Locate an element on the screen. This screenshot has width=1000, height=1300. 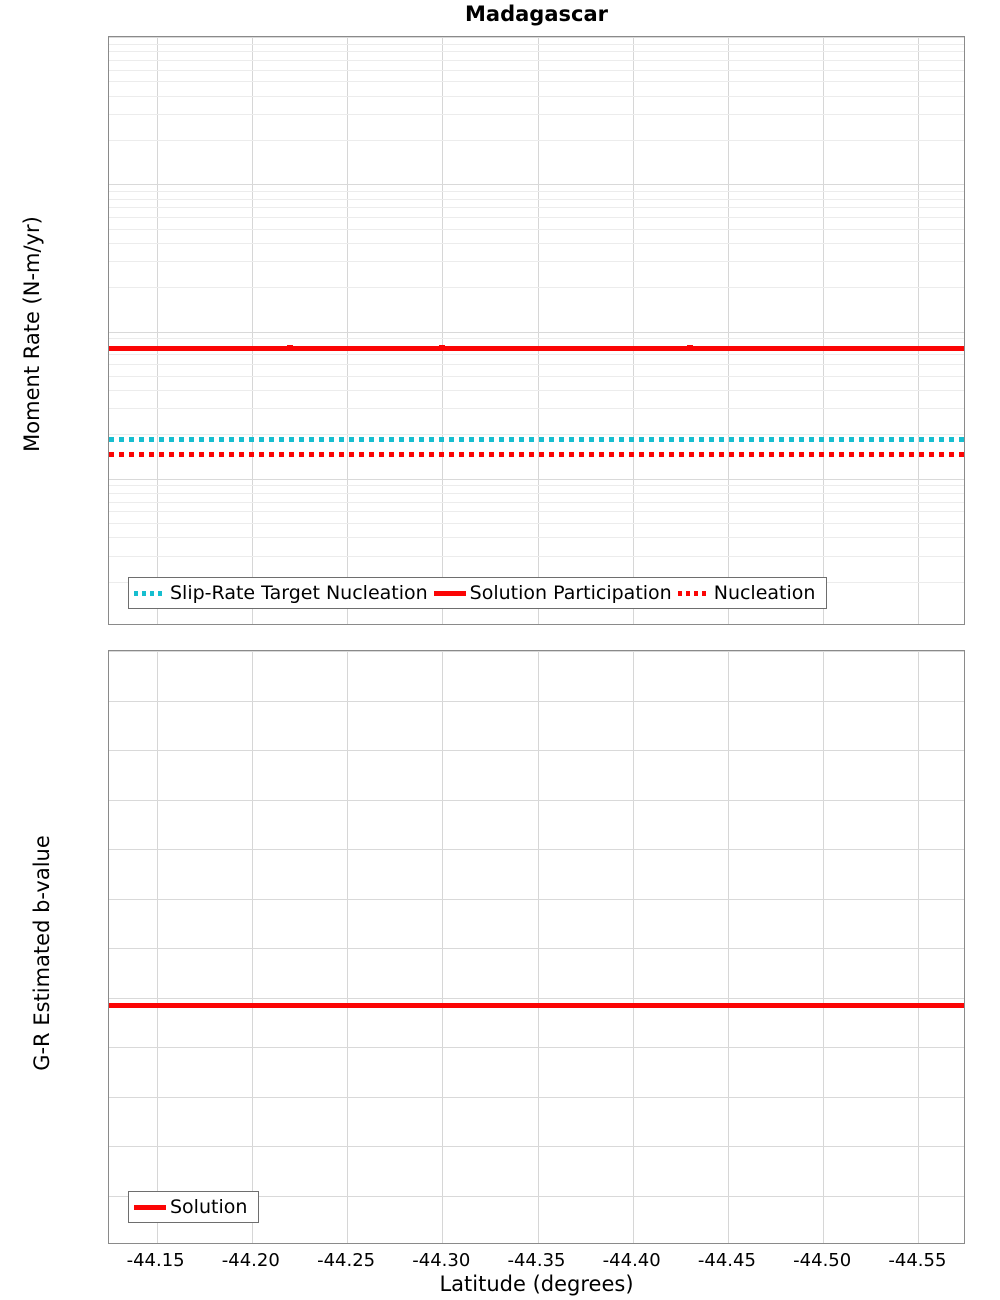
legend-entry-solution-participation: Solution Participation is located at coordinates (555, 593).